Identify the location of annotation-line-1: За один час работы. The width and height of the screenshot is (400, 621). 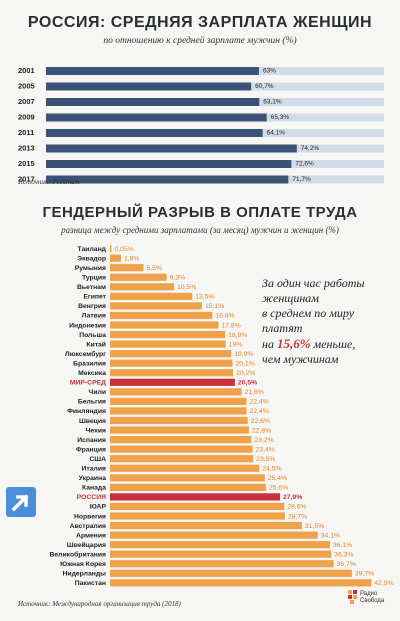
(313, 283).